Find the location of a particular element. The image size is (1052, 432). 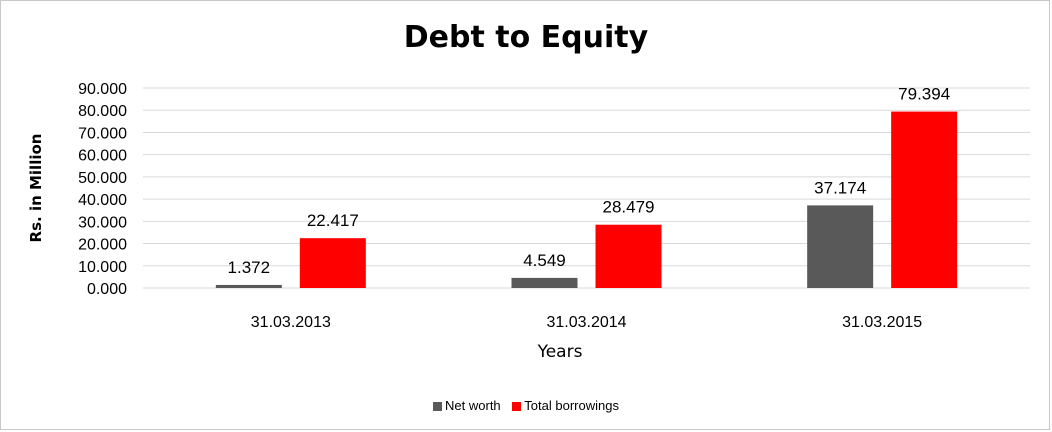

y-tick-label: 0.000 is located at coordinates (107, 289).